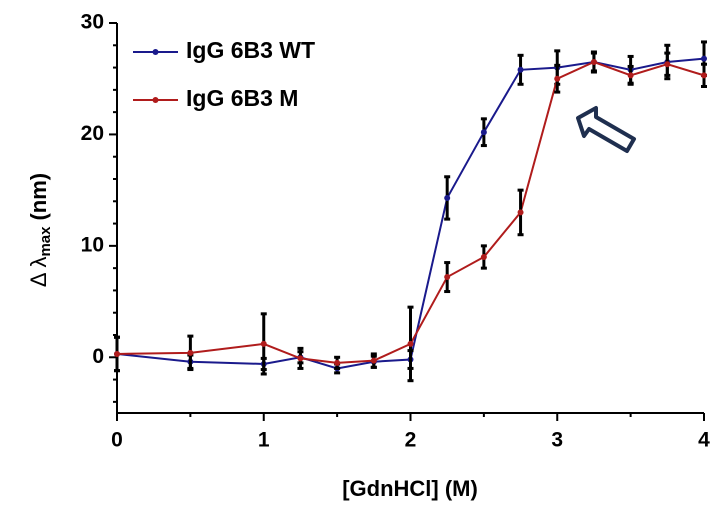 The image size is (714, 510). I want to click on x-axis-label: [GdnHCl] (M), so click(410, 488).